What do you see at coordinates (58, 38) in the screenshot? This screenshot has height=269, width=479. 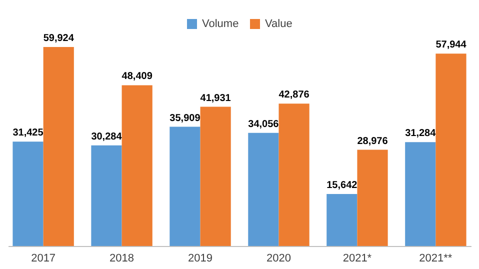 I see `data-label: 59,924` at bounding box center [58, 38].